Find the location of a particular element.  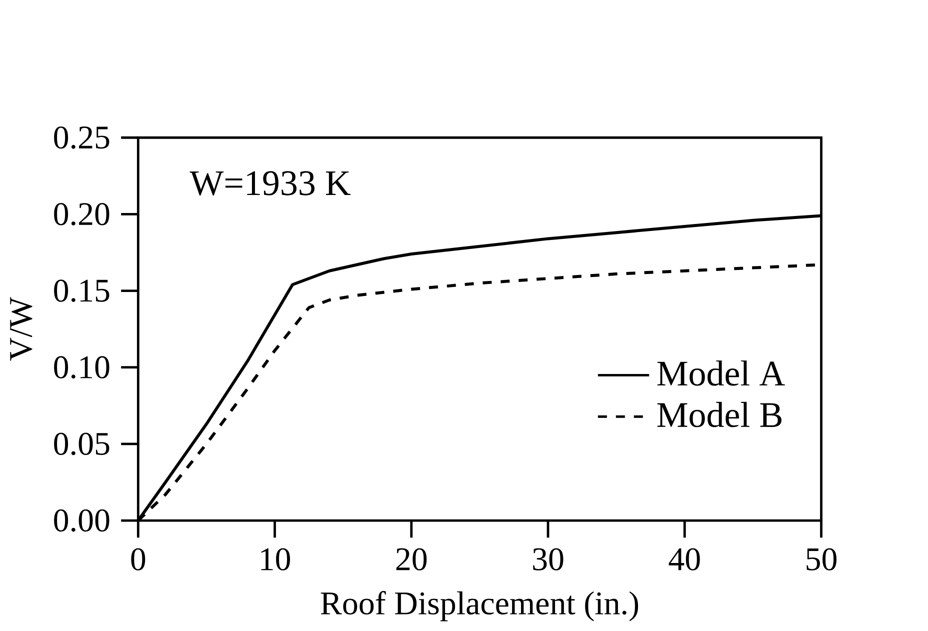

y-tick-label: 0.20 is located at coordinates (82, 214).